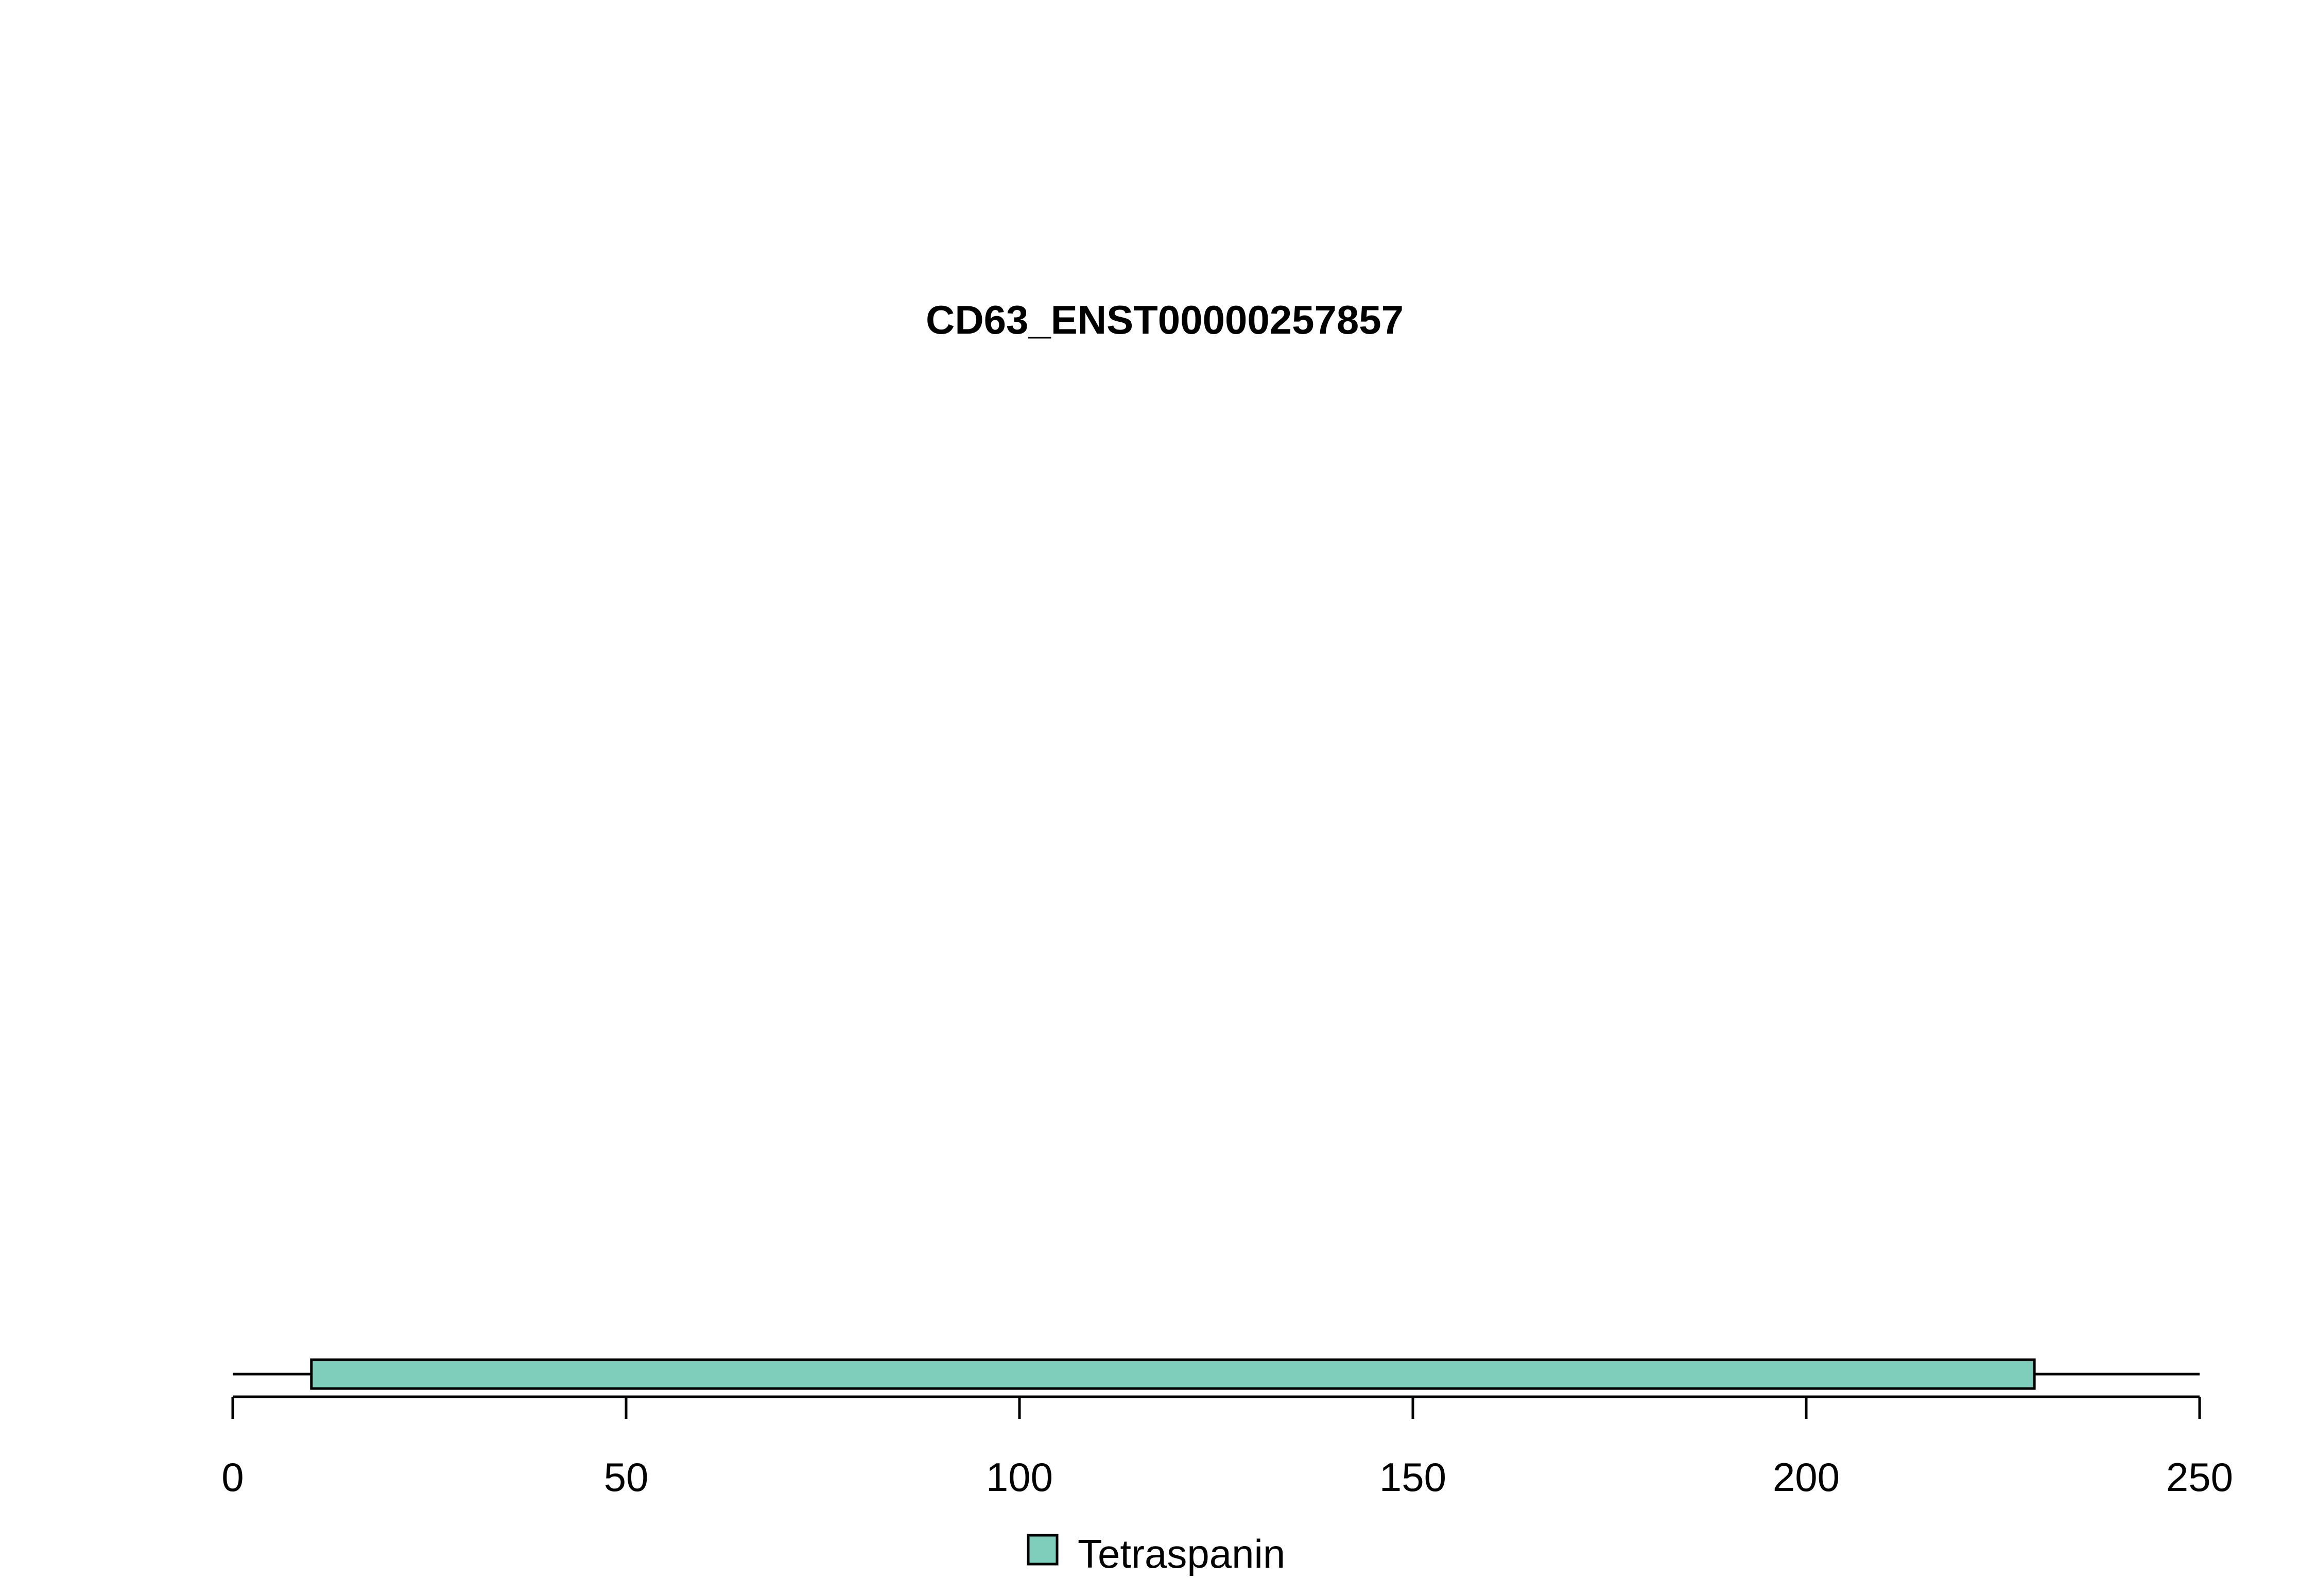  I want to click on x-axis-tick-label: 50, so click(626, 1477).